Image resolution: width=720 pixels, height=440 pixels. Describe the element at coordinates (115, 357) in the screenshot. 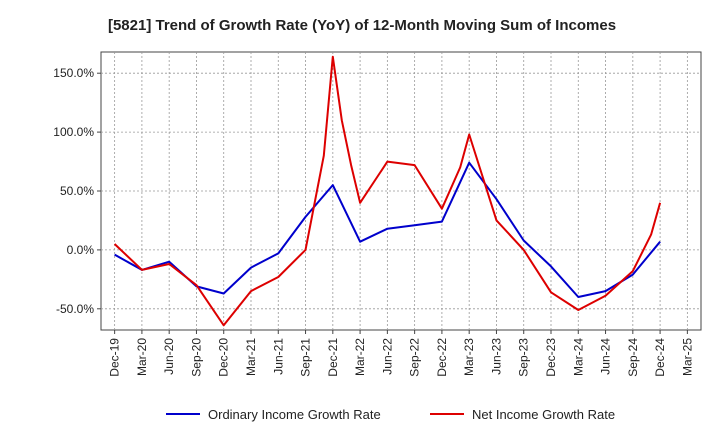

I see `x-tick-label: Dec-19` at that location.